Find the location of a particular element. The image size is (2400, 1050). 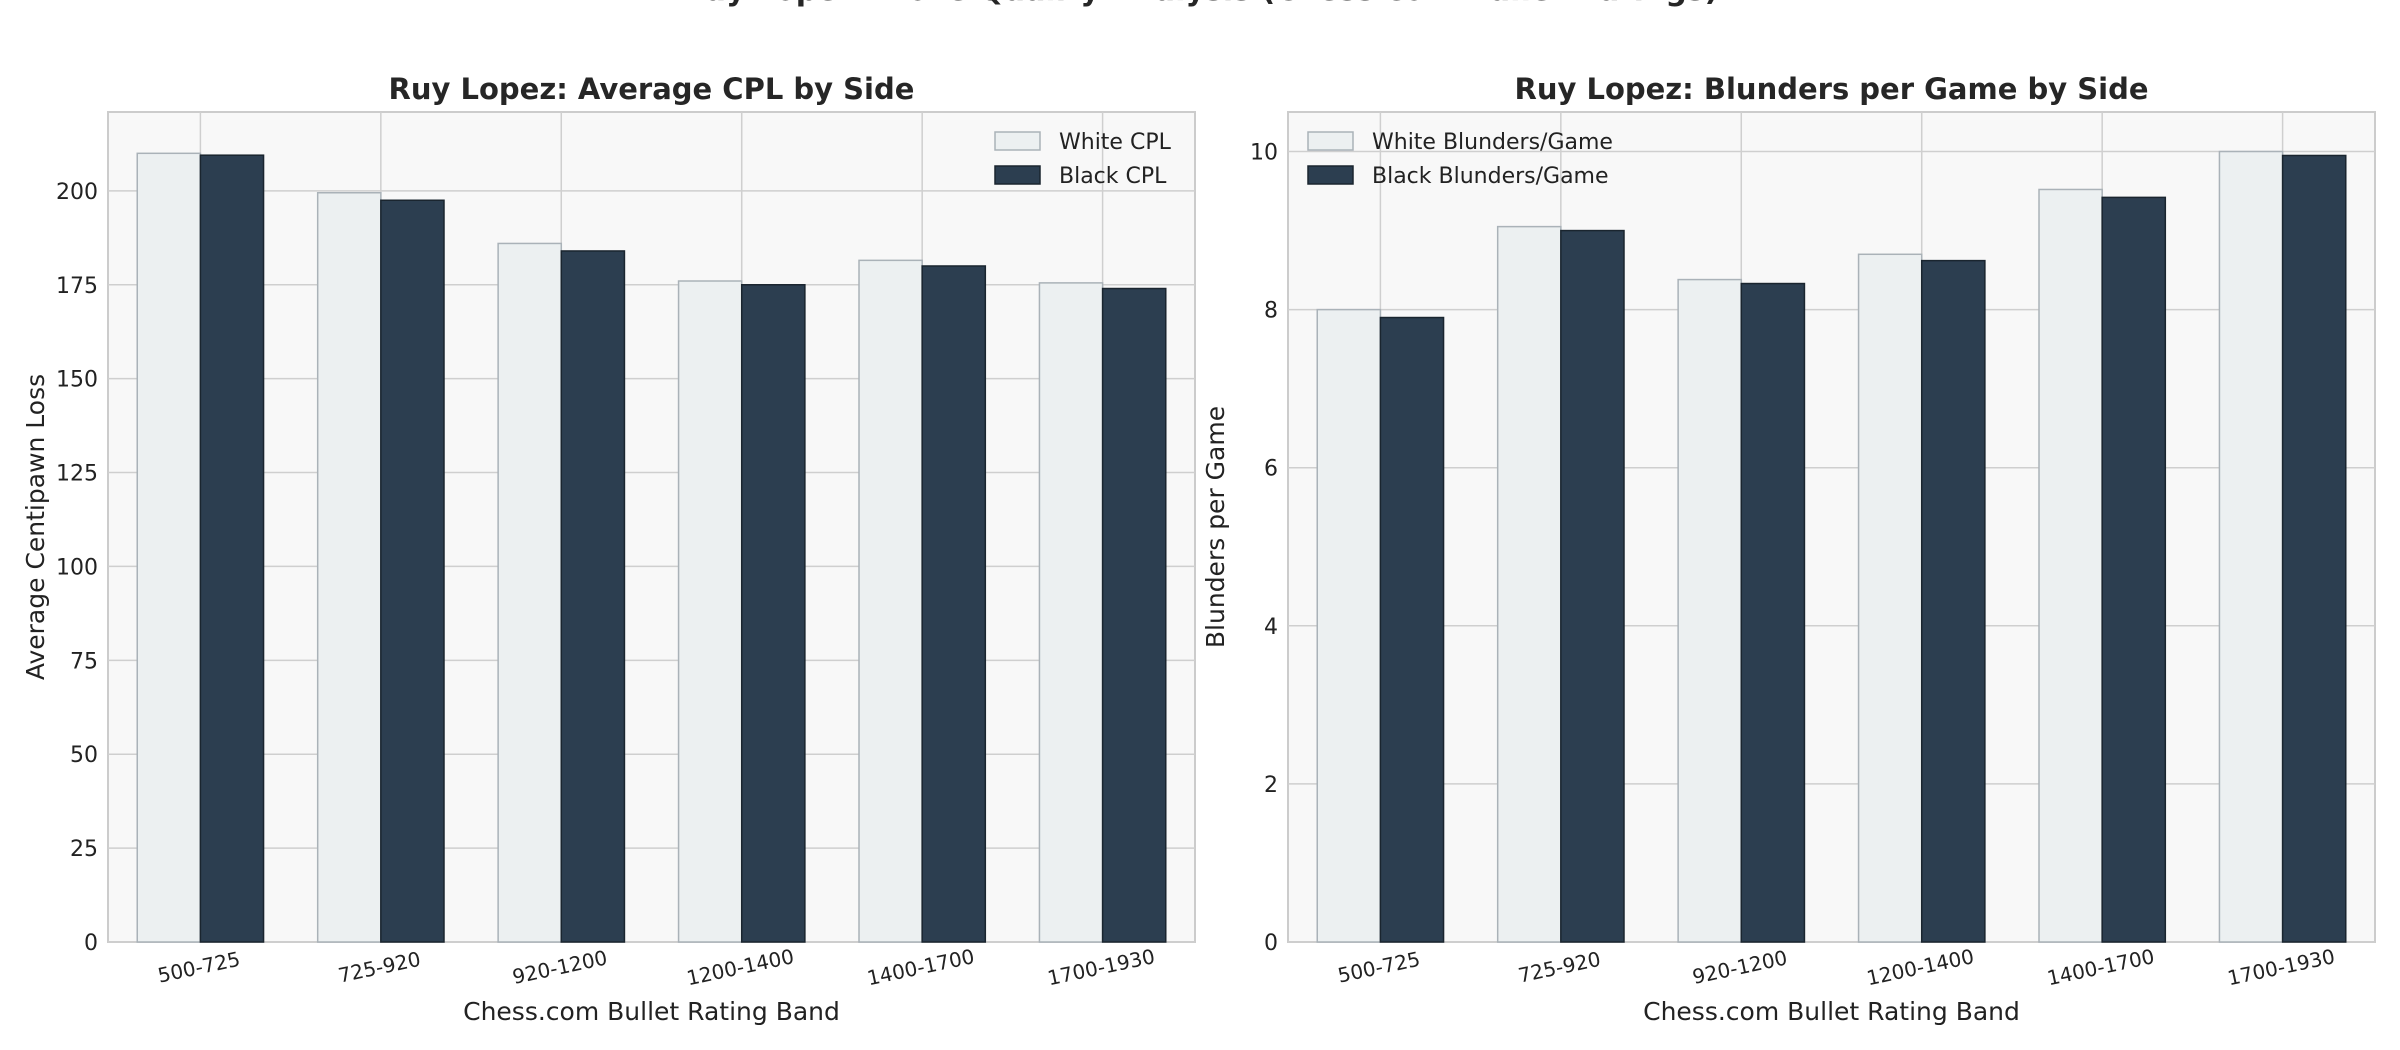

y-tick-label: 4 is located at coordinates (1271, 627).